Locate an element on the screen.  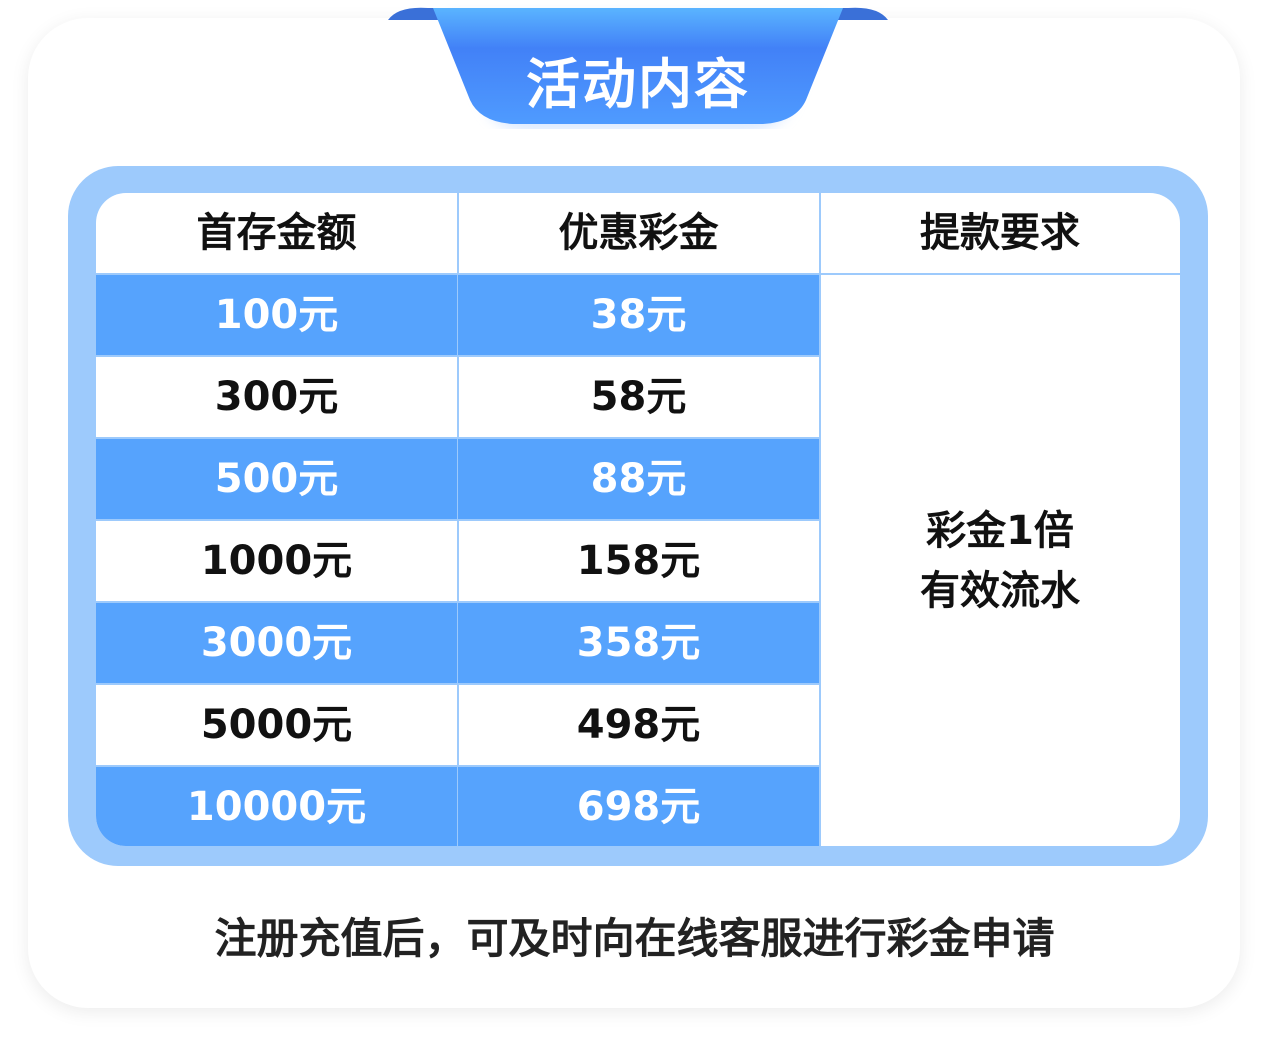
header-bonus: 优惠彩金 is located at coordinates (638, 234).